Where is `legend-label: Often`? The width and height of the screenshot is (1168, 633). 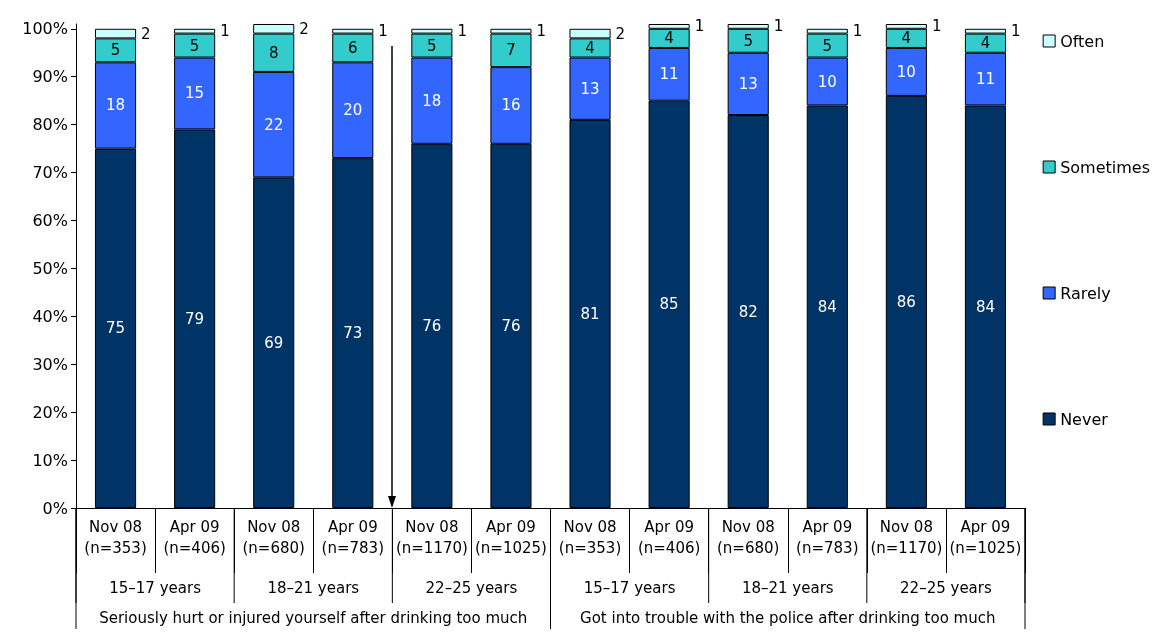
legend-label: Often is located at coordinates (1082, 41).